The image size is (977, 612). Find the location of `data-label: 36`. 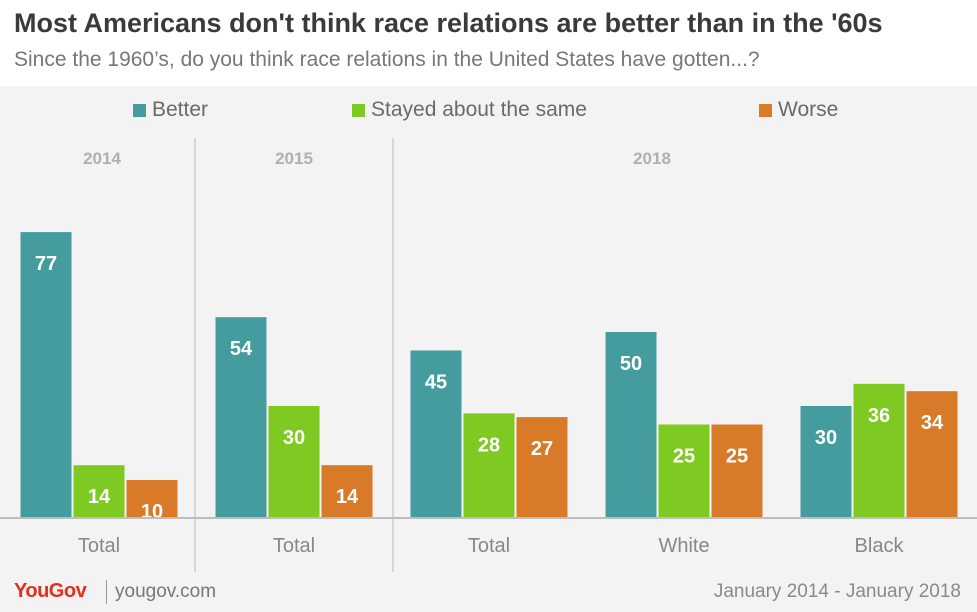

data-label: 36 is located at coordinates (879, 416).